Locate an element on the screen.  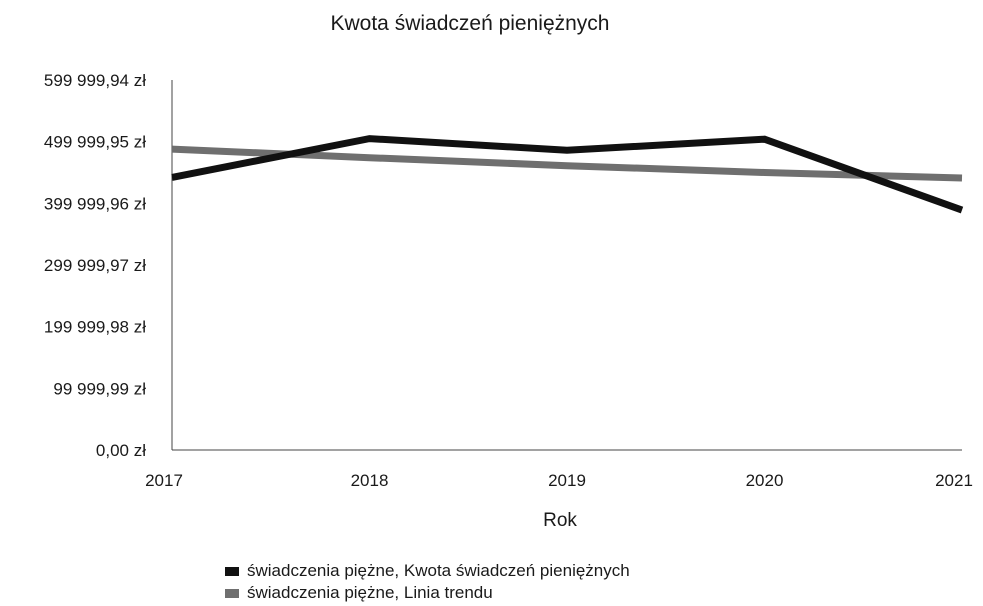
y-tick-label: 499 999,95 zł is located at coordinates (95, 142).